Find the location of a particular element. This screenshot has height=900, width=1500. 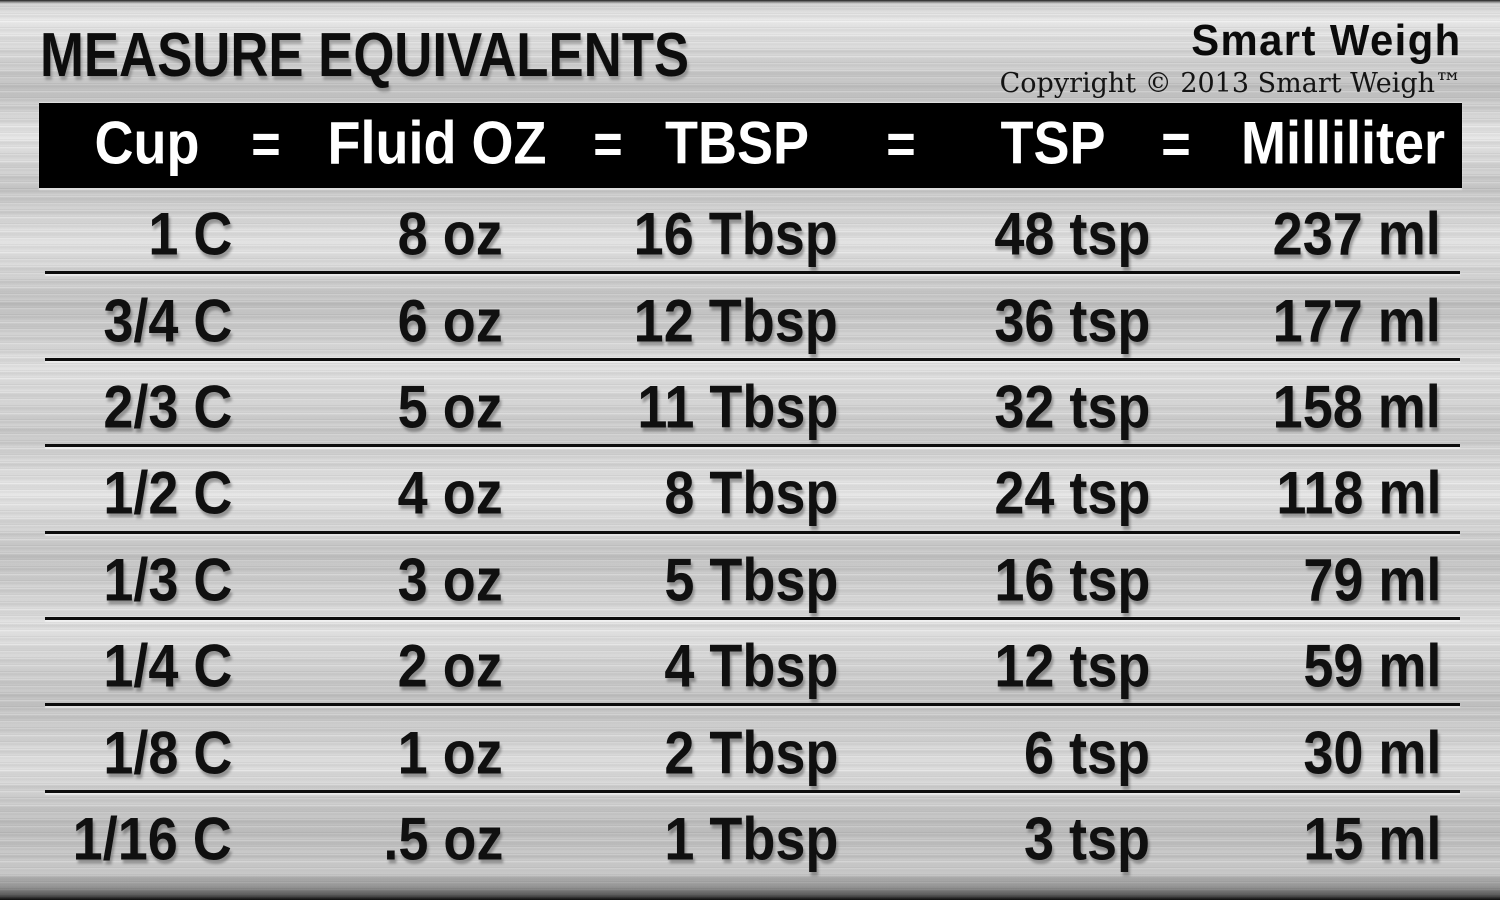

header-cell-cup: Cup is located at coordinates (147, 143).